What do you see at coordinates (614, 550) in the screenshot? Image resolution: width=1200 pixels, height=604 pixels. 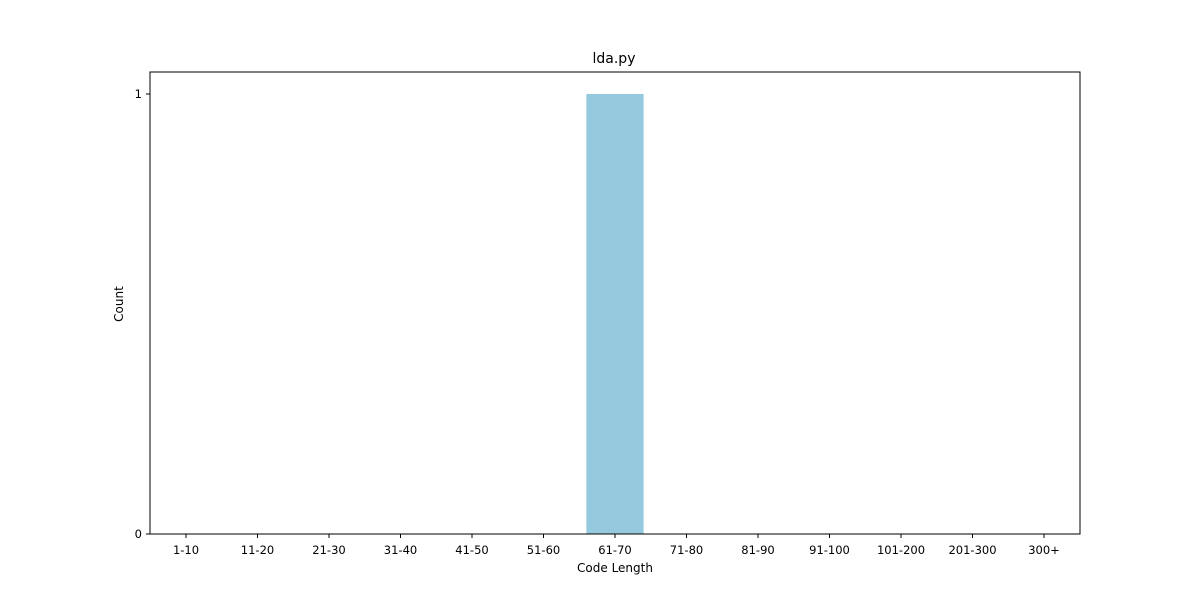 I see `x-tick-label: 61-70` at bounding box center [614, 550].